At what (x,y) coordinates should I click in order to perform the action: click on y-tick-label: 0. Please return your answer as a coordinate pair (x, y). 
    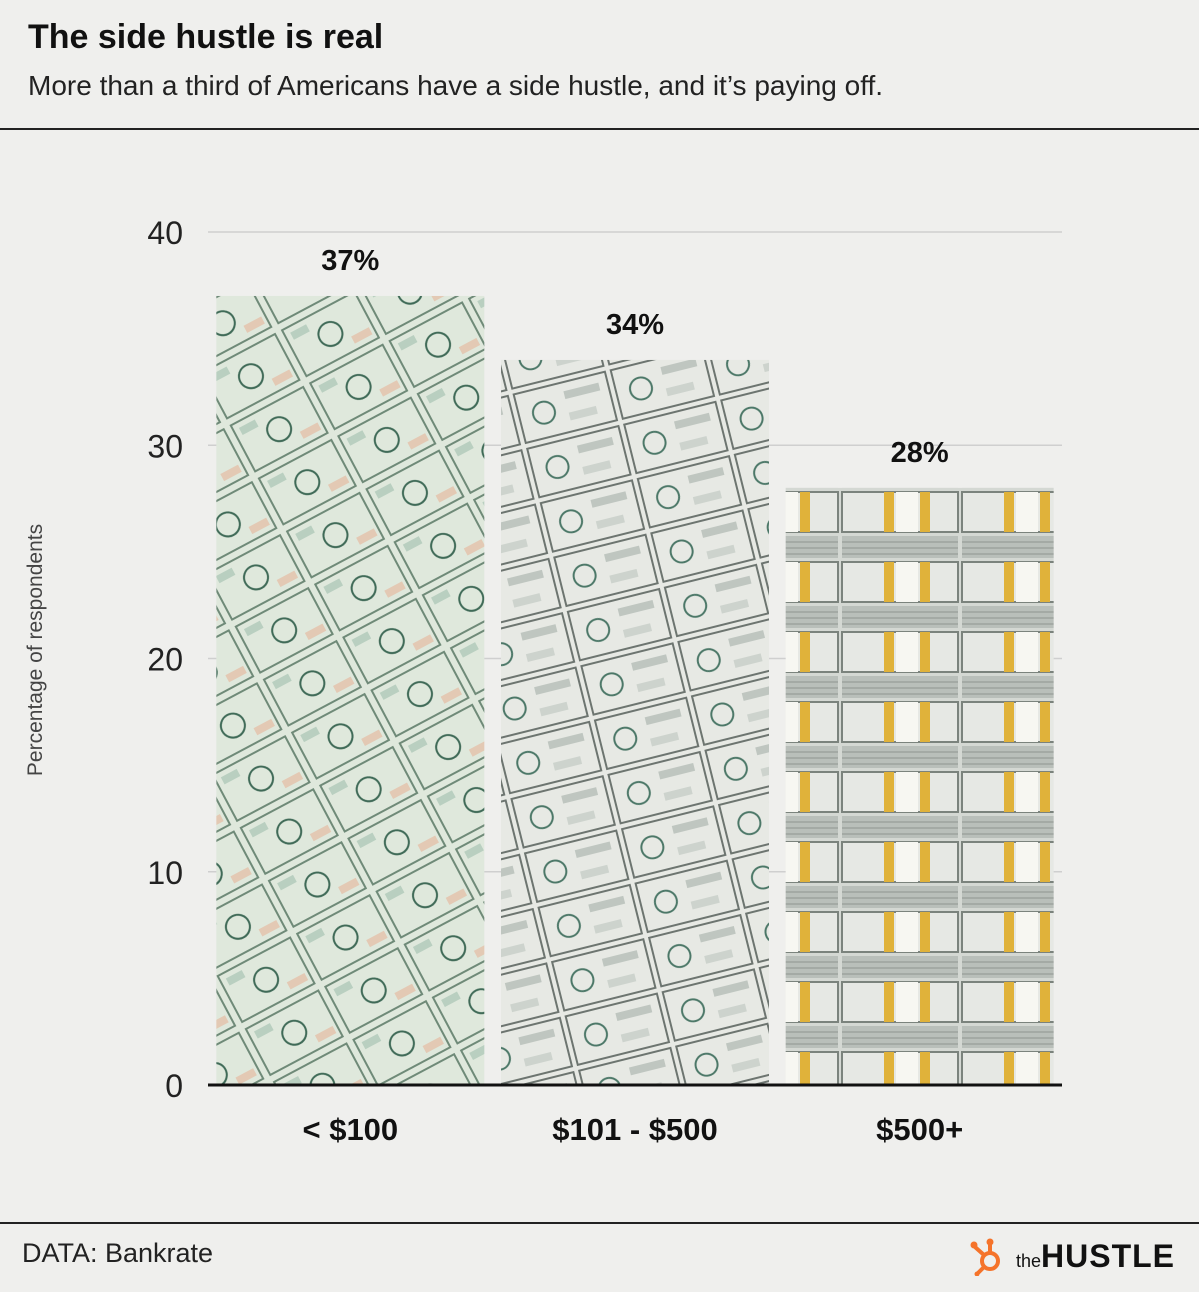
    Looking at the image, I should click on (174, 1086).